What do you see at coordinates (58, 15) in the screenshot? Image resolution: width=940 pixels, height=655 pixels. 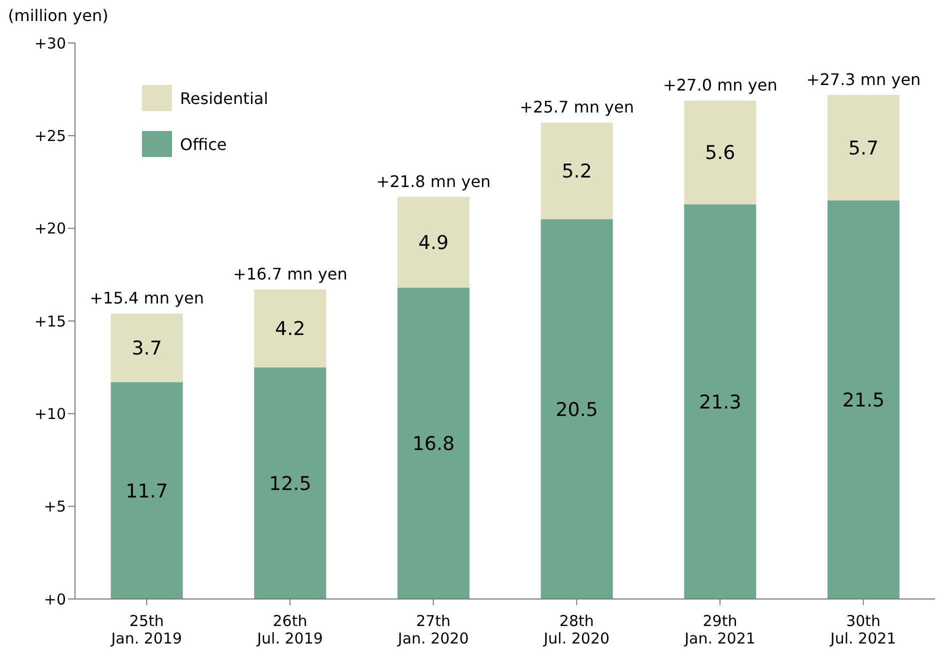 I see `y-axis-title: (million yen)` at bounding box center [58, 15].